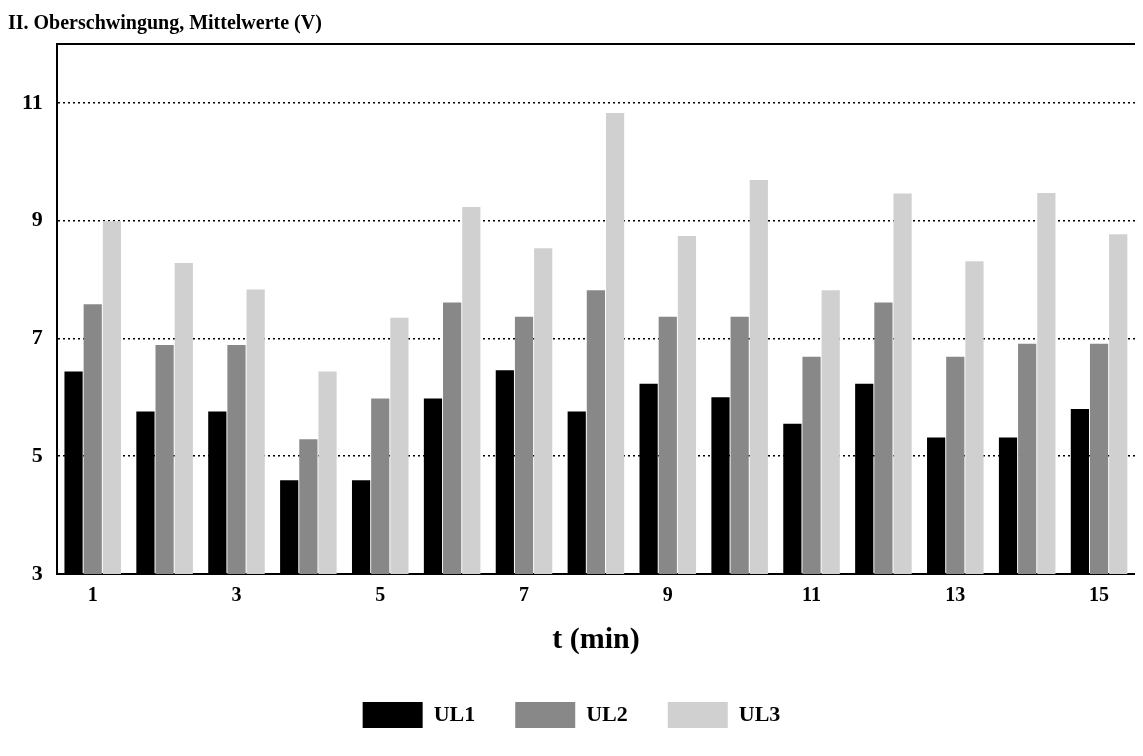 The image size is (1143, 756). I want to click on x-axis-title: t (min), so click(596, 637).